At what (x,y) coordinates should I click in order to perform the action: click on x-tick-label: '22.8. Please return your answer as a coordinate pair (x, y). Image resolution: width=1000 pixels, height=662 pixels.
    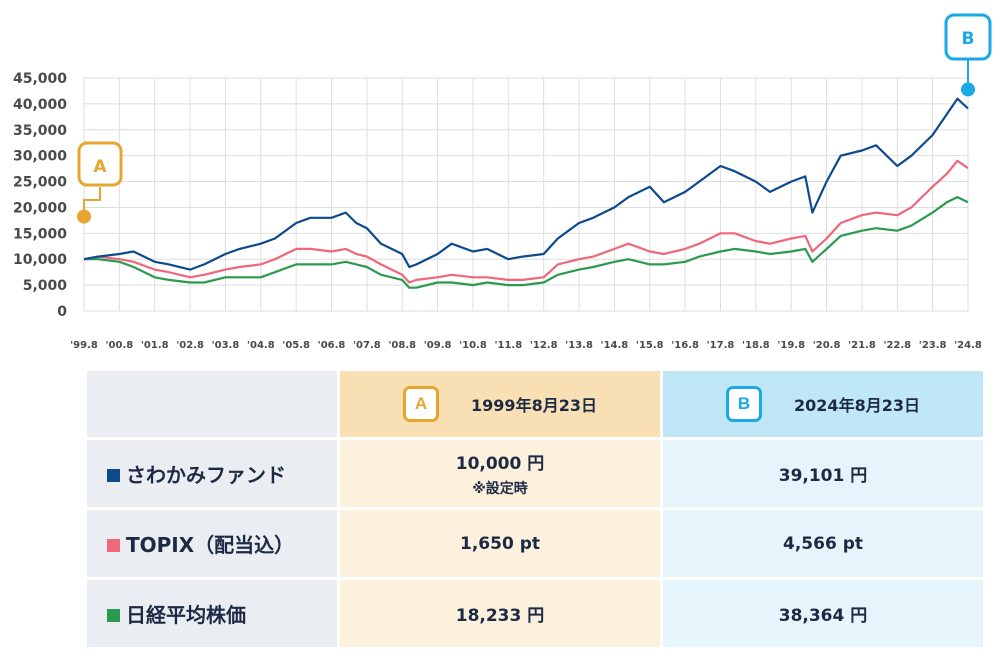
    Looking at the image, I should click on (897, 345).